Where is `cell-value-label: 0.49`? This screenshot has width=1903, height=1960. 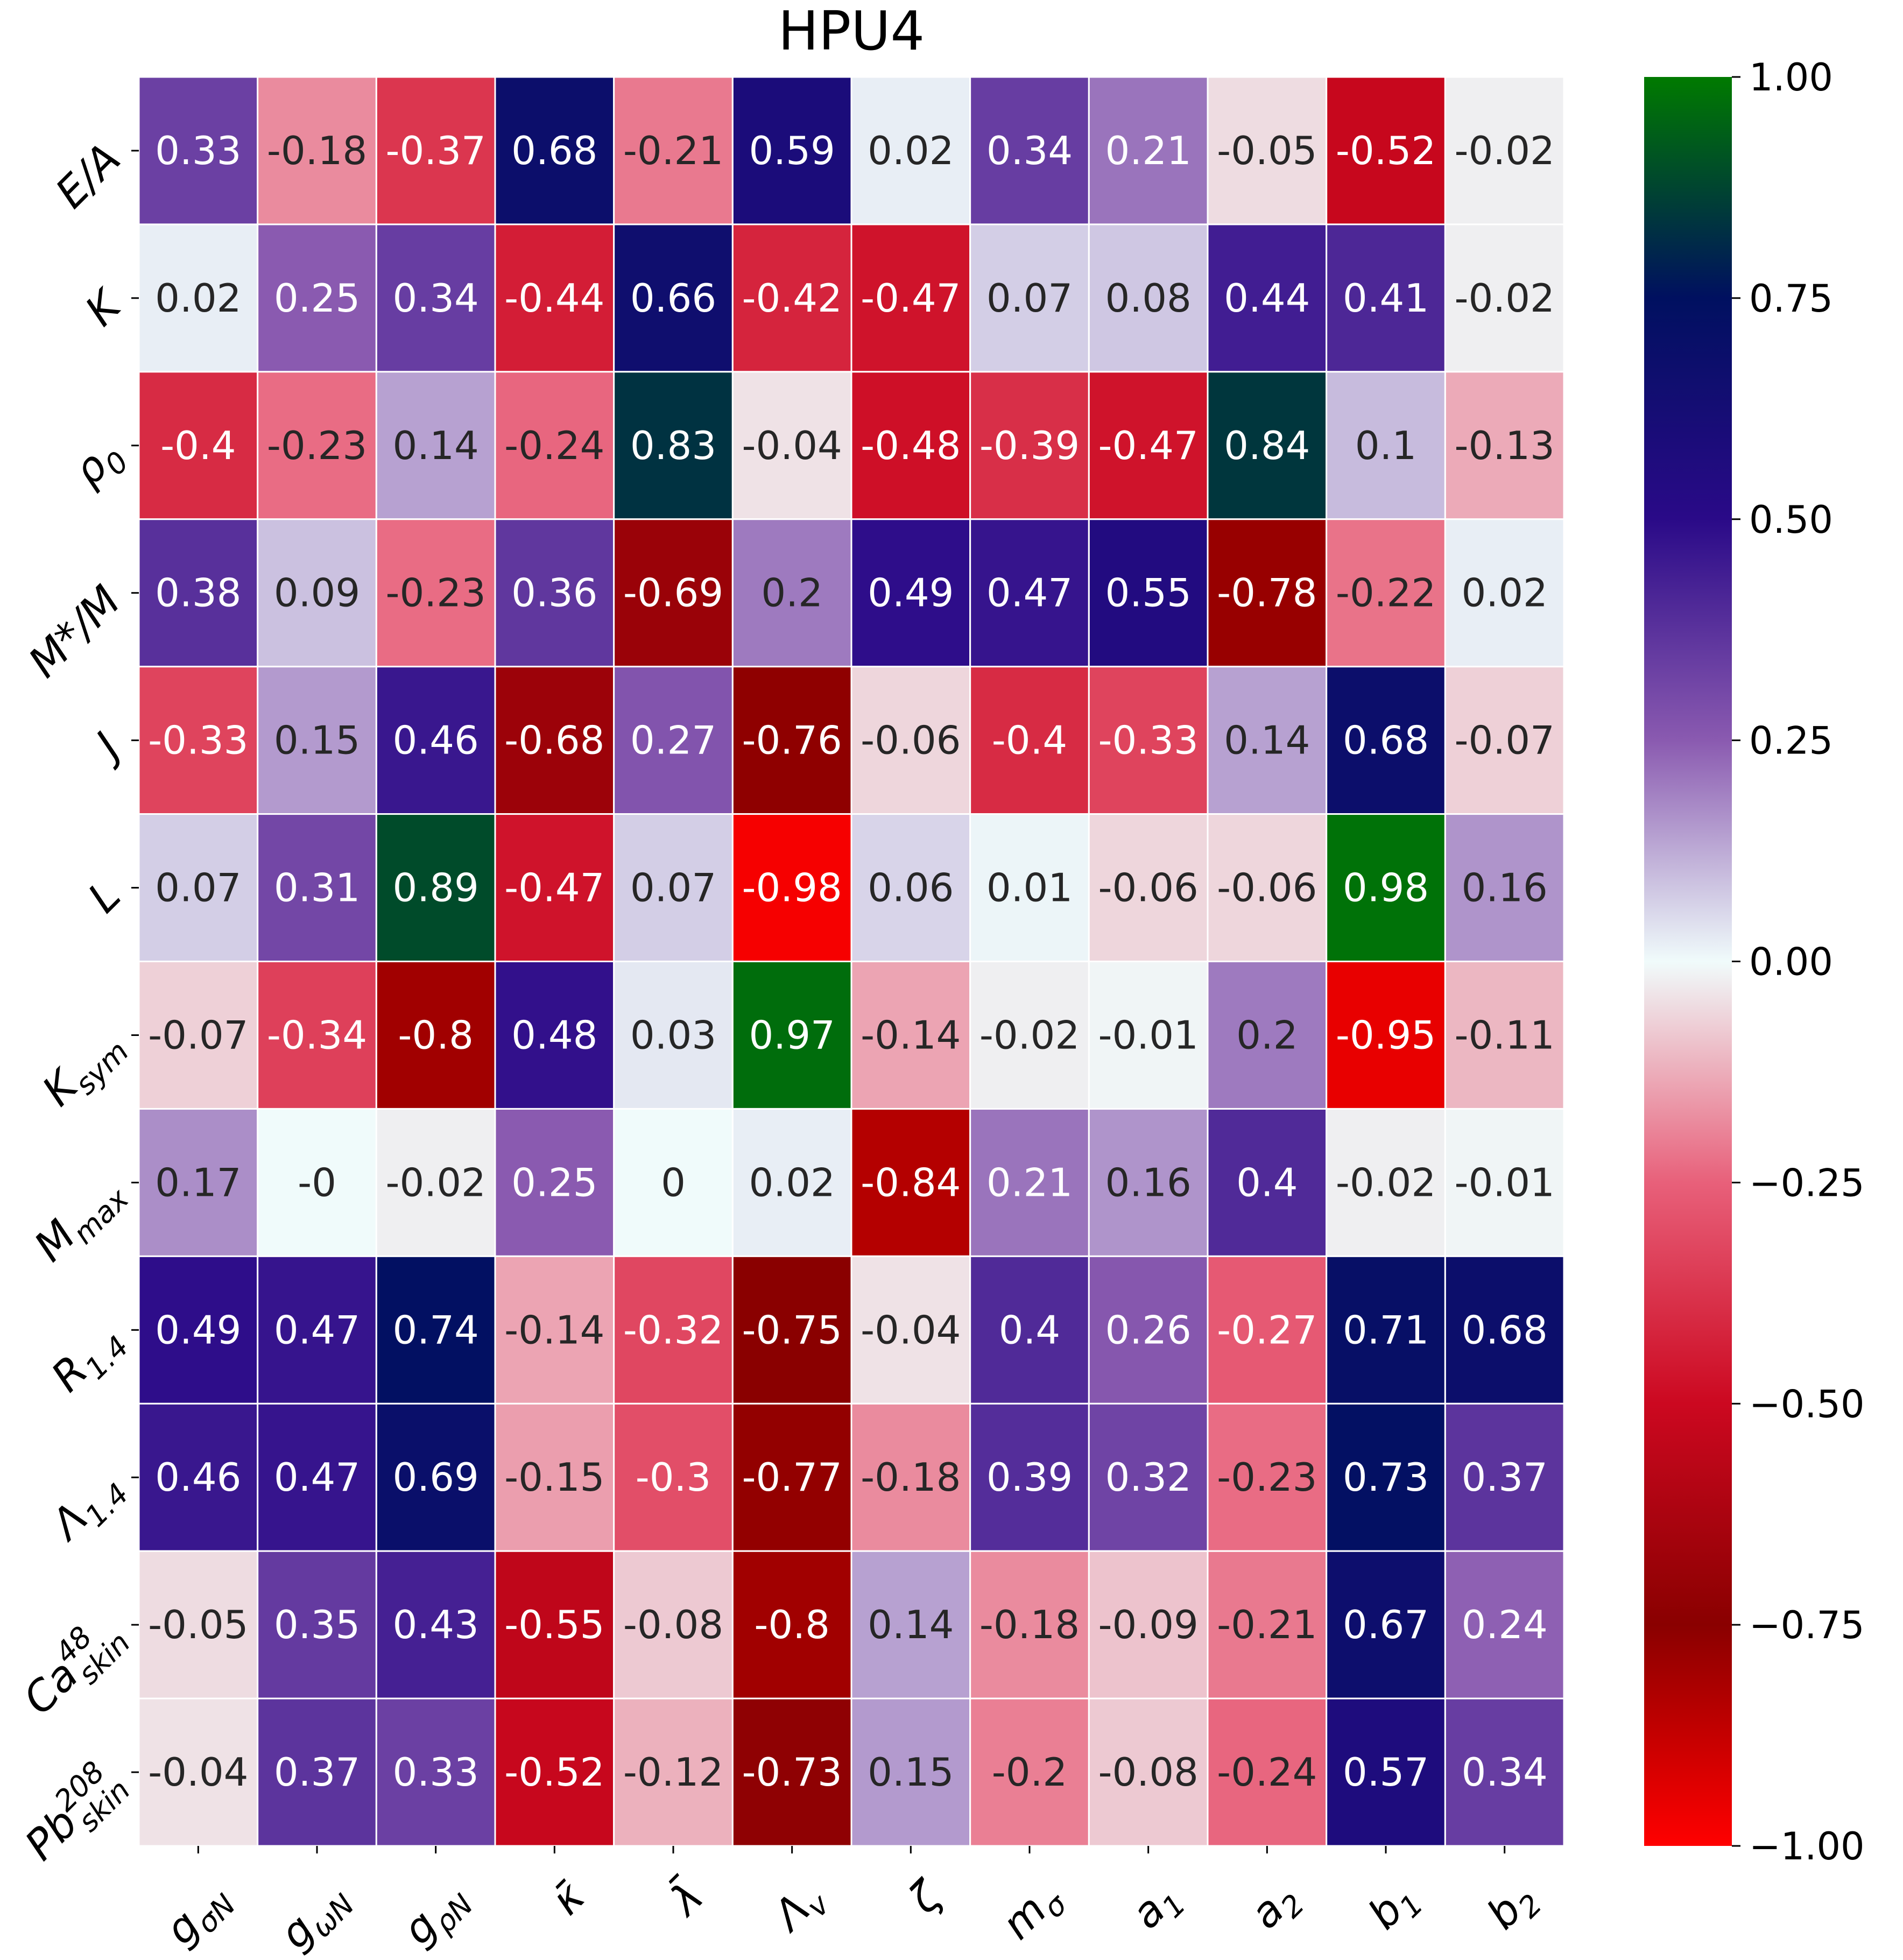 cell-value-label: 0.49 is located at coordinates (911, 593).